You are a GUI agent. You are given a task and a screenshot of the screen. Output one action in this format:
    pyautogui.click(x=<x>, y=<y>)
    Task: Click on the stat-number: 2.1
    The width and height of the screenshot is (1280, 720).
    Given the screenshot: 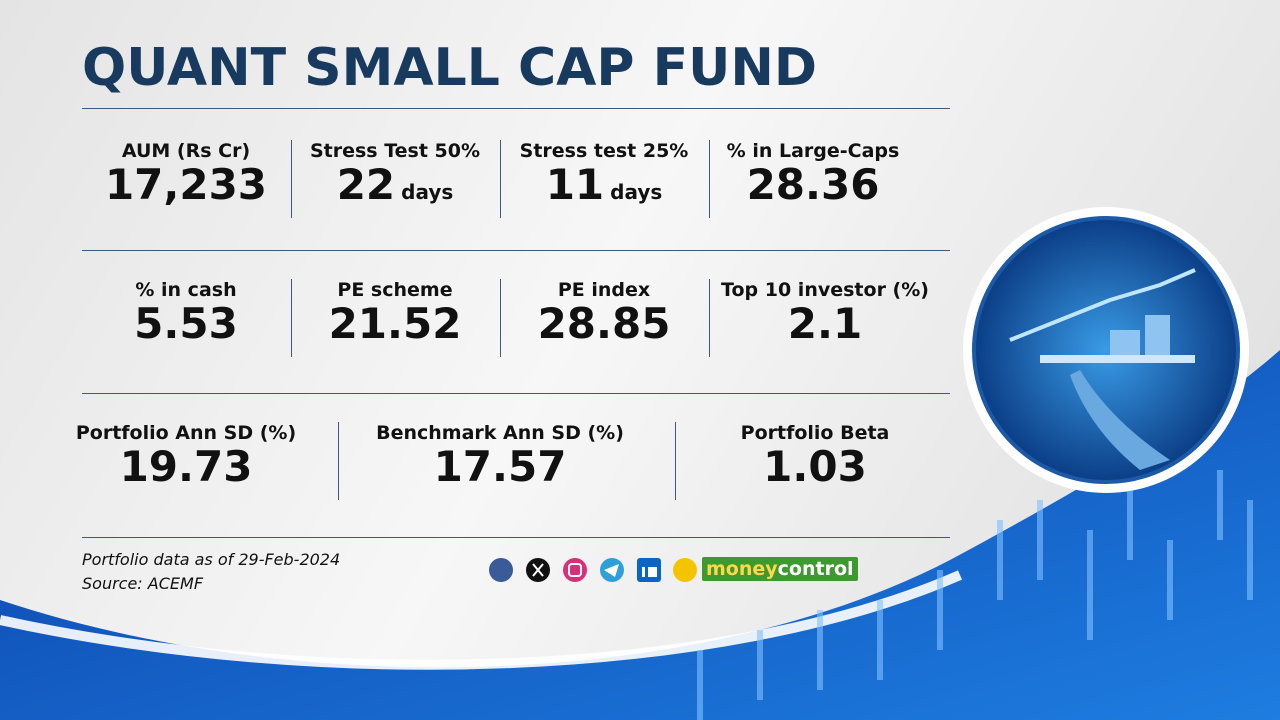 What is the action you would take?
    pyautogui.click(x=825, y=323)
    